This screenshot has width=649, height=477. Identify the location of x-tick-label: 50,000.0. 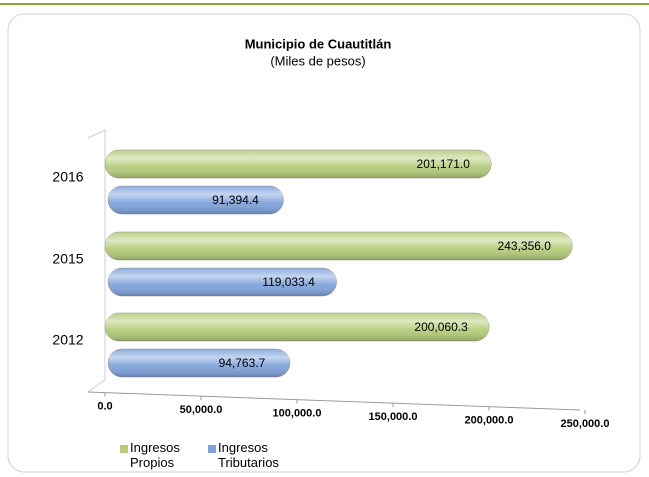
(201, 410).